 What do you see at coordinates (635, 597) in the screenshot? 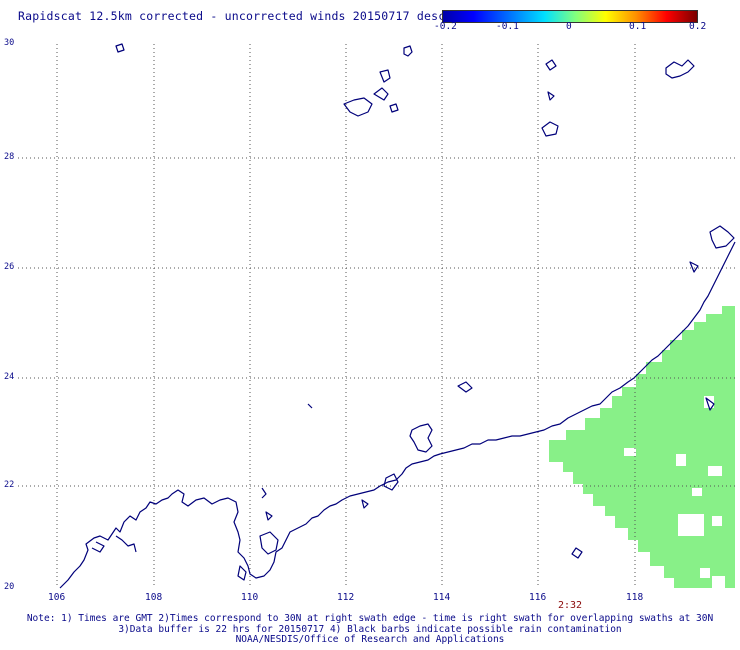
I see `lon-label: 118` at bounding box center [635, 597].